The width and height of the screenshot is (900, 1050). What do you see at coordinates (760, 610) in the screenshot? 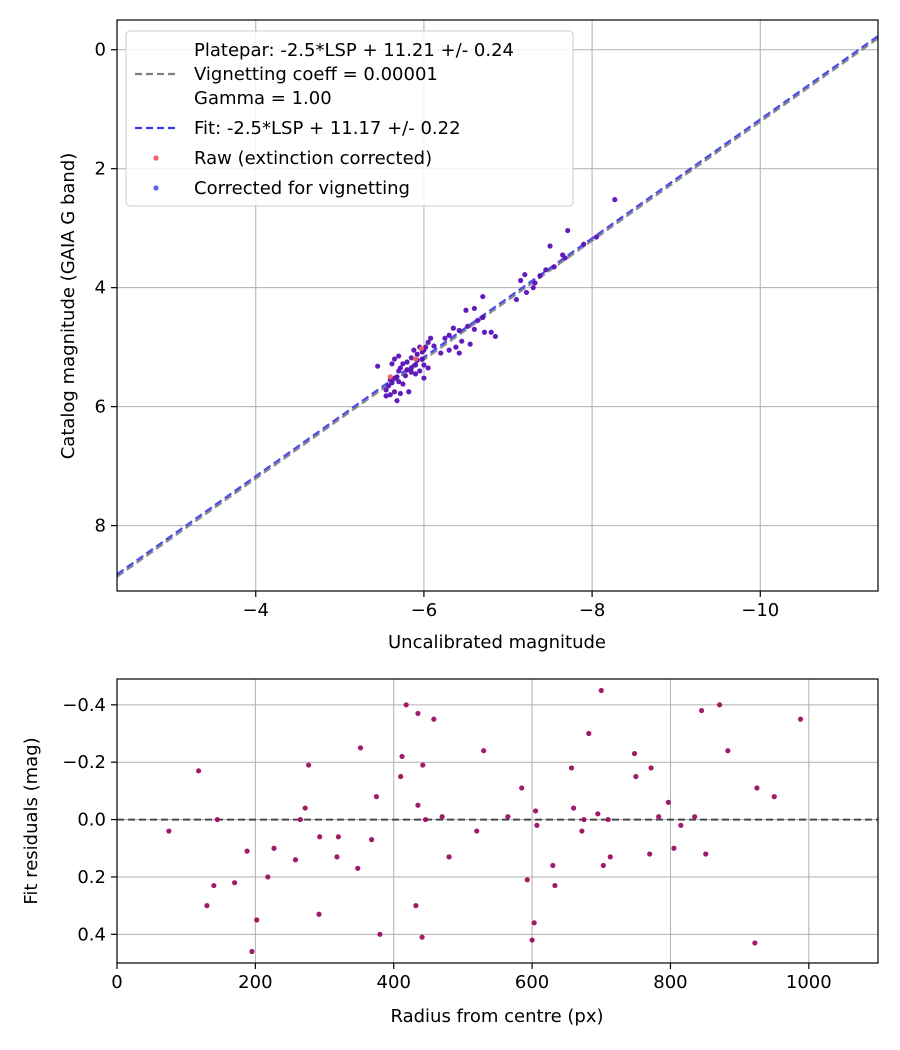
I see `x-tick-label: −10` at bounding box center [760, 610].